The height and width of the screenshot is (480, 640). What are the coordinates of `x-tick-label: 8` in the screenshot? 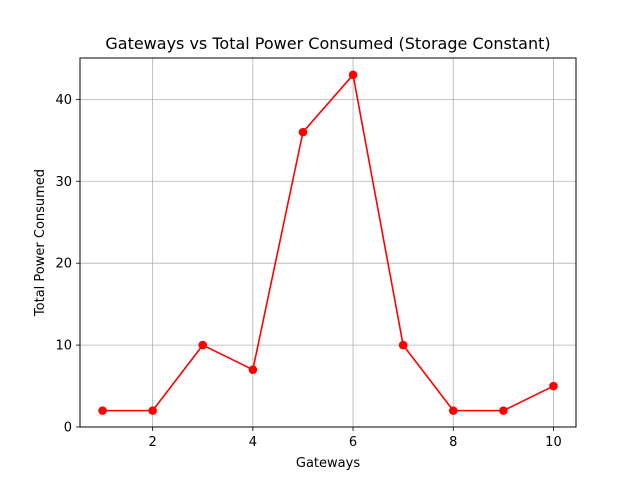 It's located at (453, 442).